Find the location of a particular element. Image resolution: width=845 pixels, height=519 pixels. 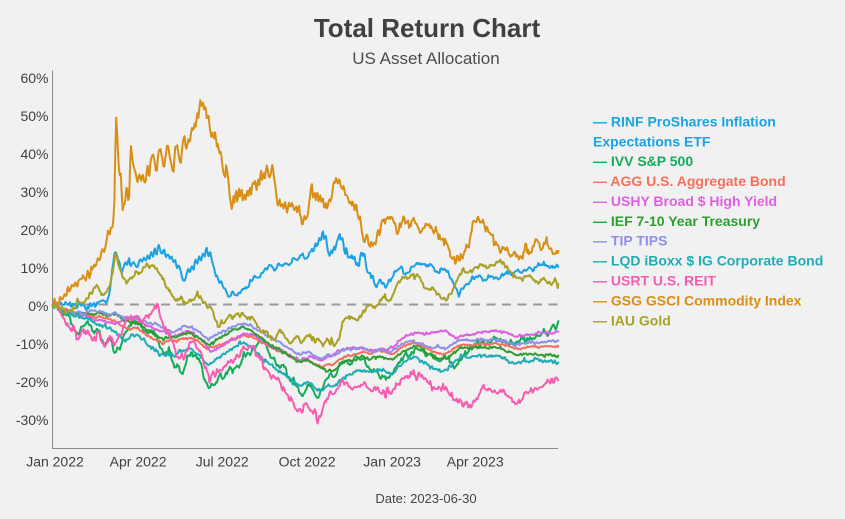

svg-text: Expectations ETF is located at coordinates (652, 142).